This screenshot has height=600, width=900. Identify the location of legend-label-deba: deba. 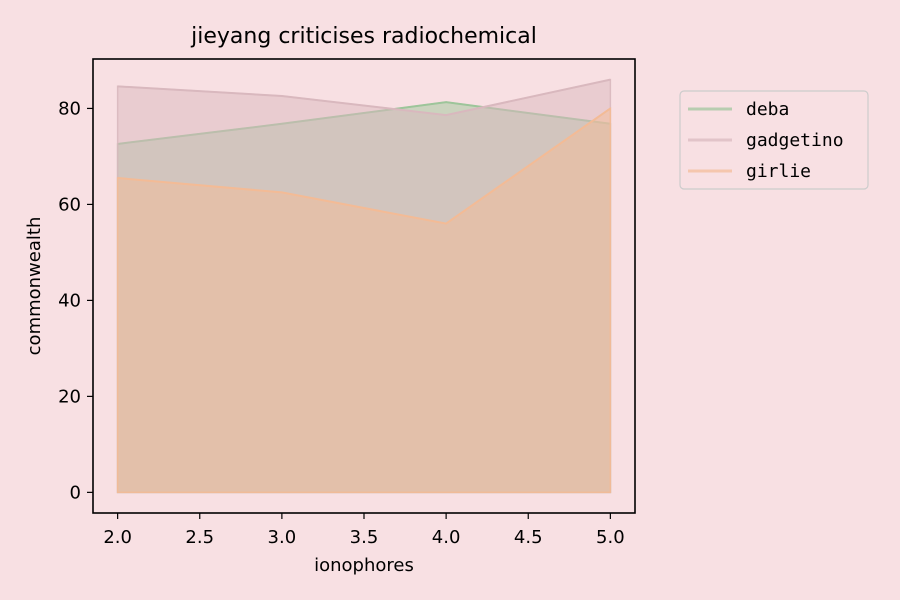
(767, 109).